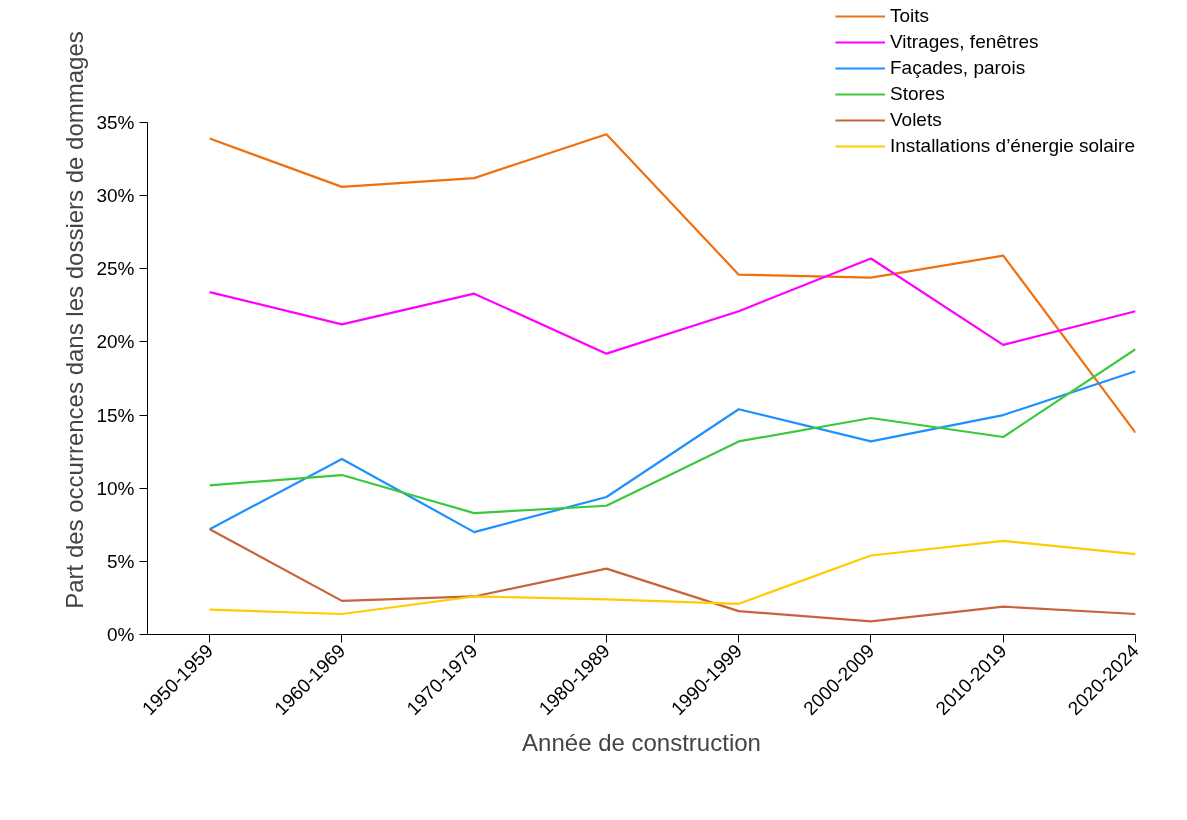  I want to click on legend-label: Vitrages, fenêtres, so click(964, 42).